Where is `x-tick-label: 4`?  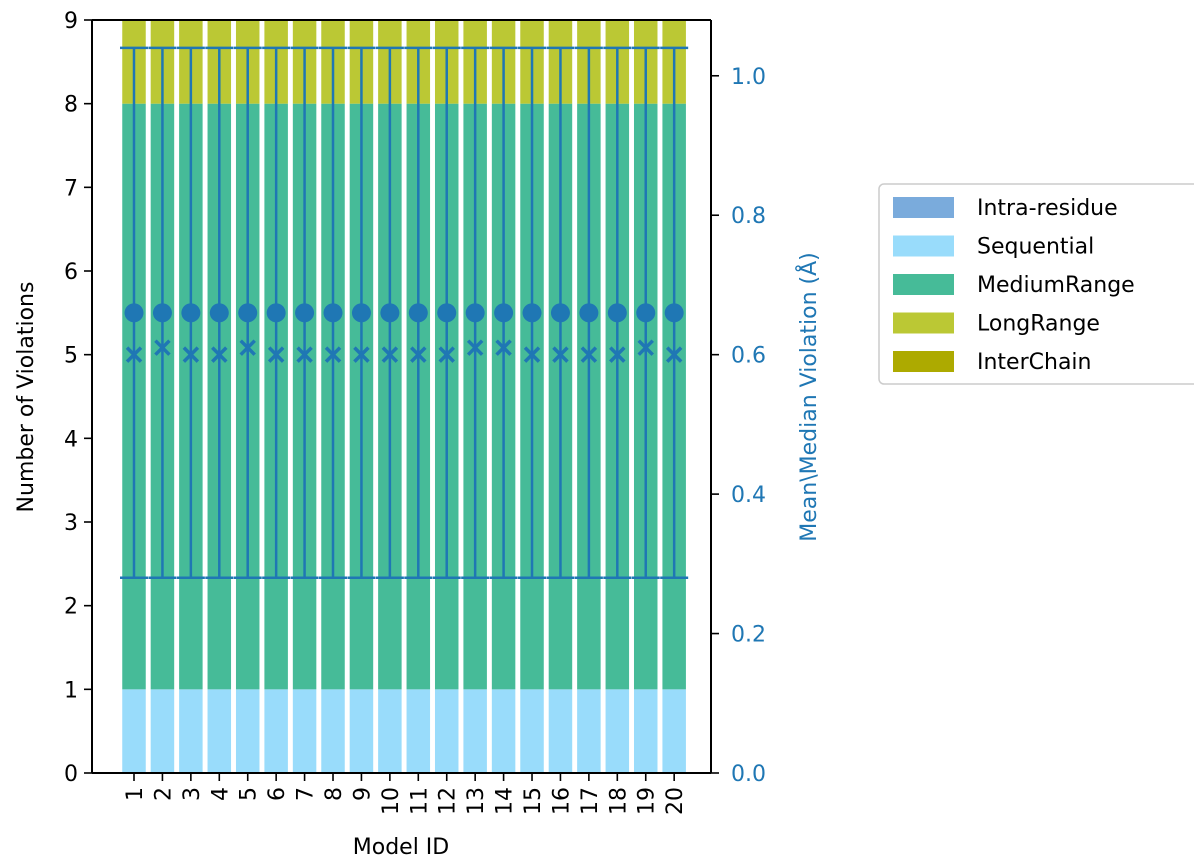 x-tick-label: 4 is located at coordinates (220, 794).